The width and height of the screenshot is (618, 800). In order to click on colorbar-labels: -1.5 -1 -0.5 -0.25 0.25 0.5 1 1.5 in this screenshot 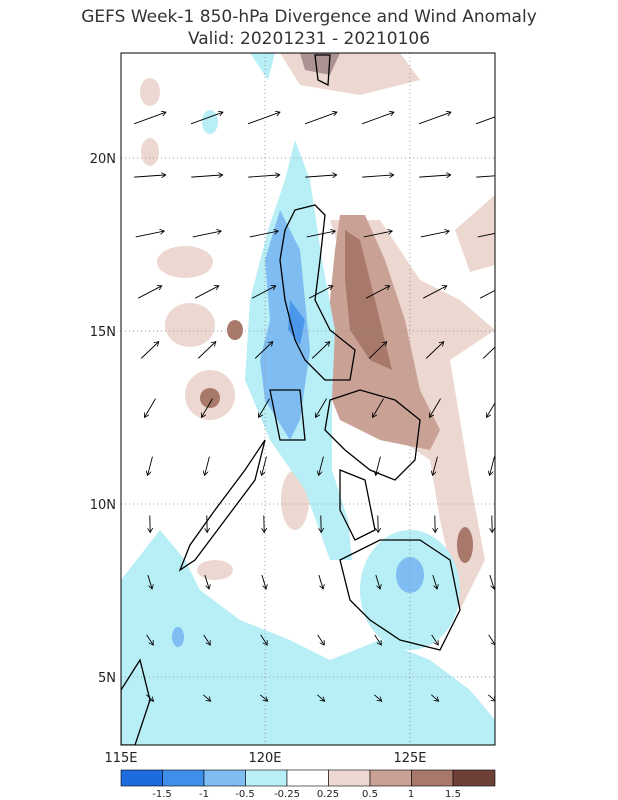, I will do `click(306, 794)`.